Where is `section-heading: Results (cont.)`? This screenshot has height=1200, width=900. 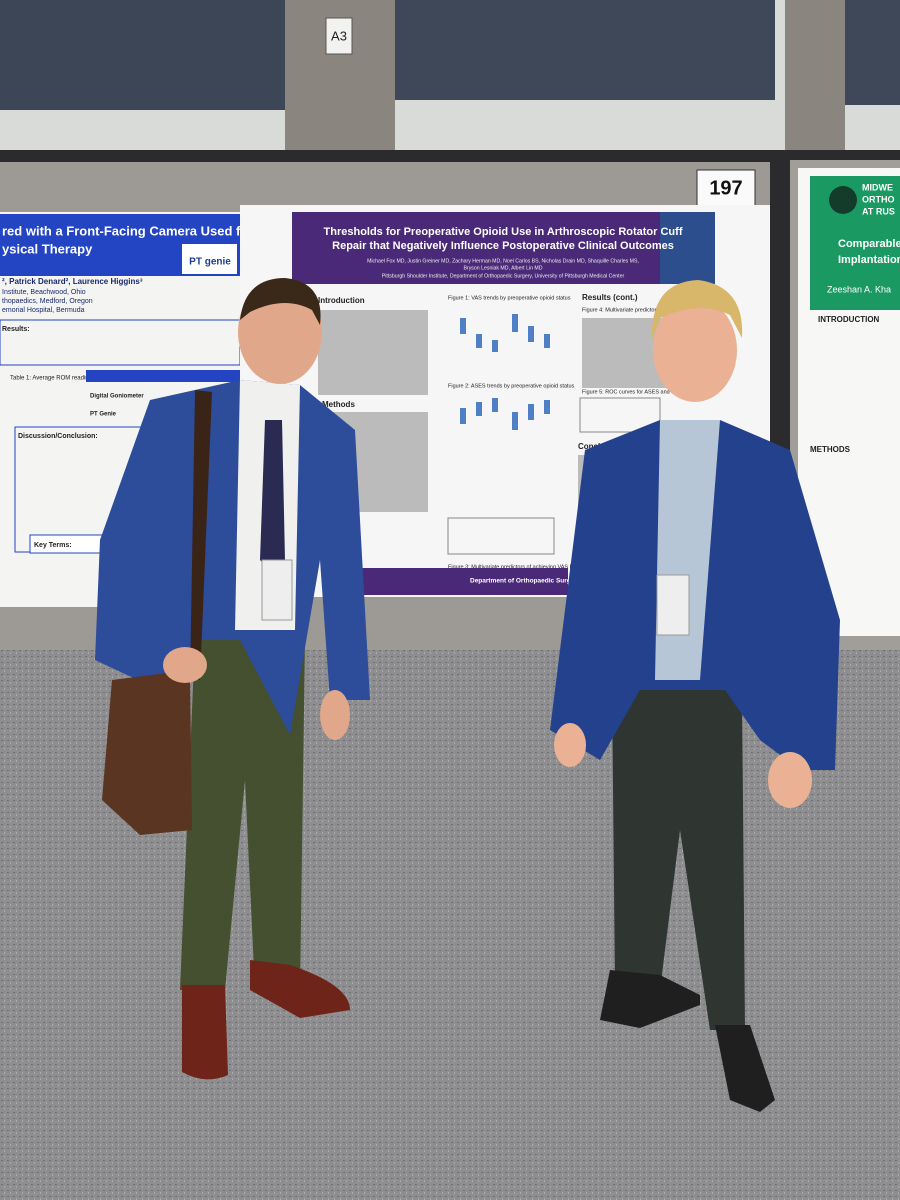
section-heading: Results (cont.) is located at coordinates (610, 297).